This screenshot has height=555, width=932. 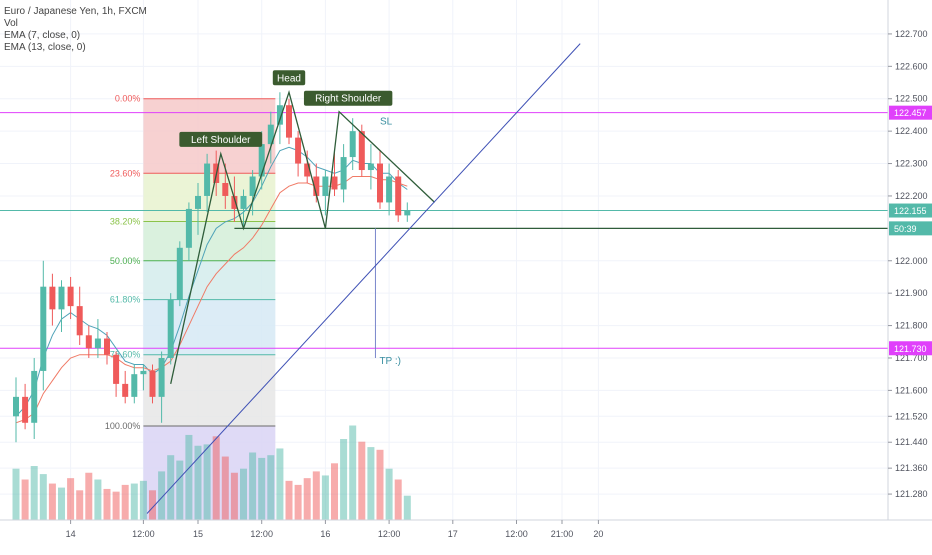 What do you see at coordinates (123, 426) in the screenshot?
I see `fib-level-label: 100.00%` at bounding box center [123, 426].